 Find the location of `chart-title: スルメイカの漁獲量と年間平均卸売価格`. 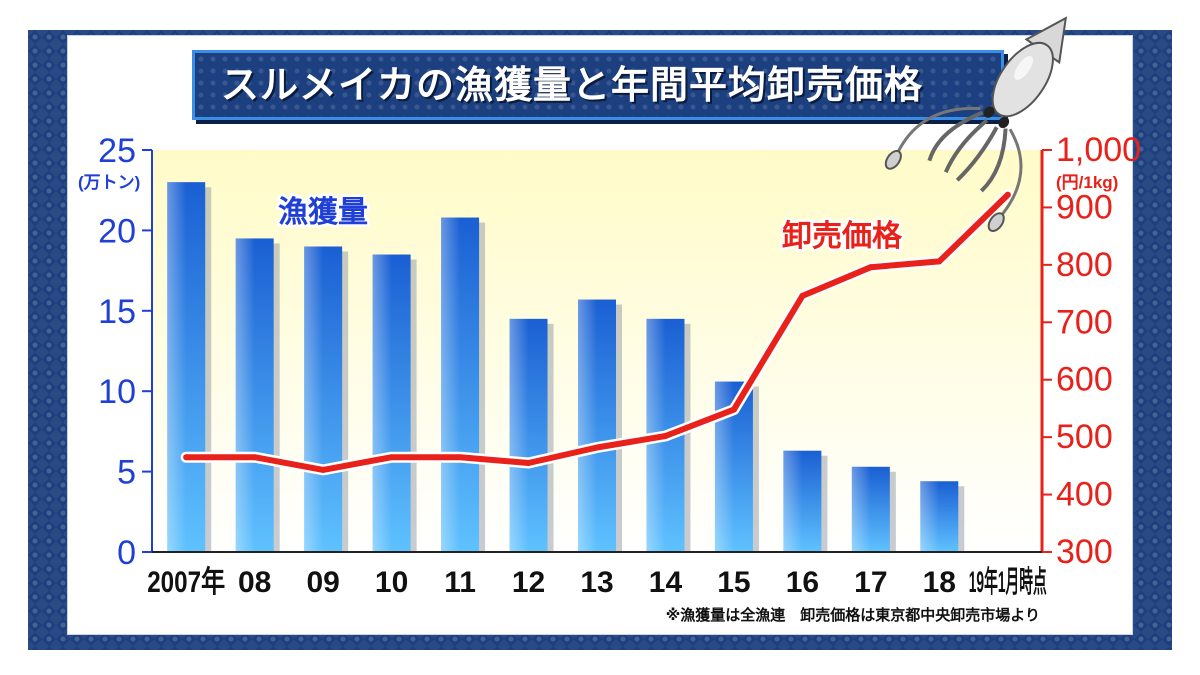

chart-title: スルメイカの漁獲量と年間平均卸売価格 is located at coordinates (571, 85).